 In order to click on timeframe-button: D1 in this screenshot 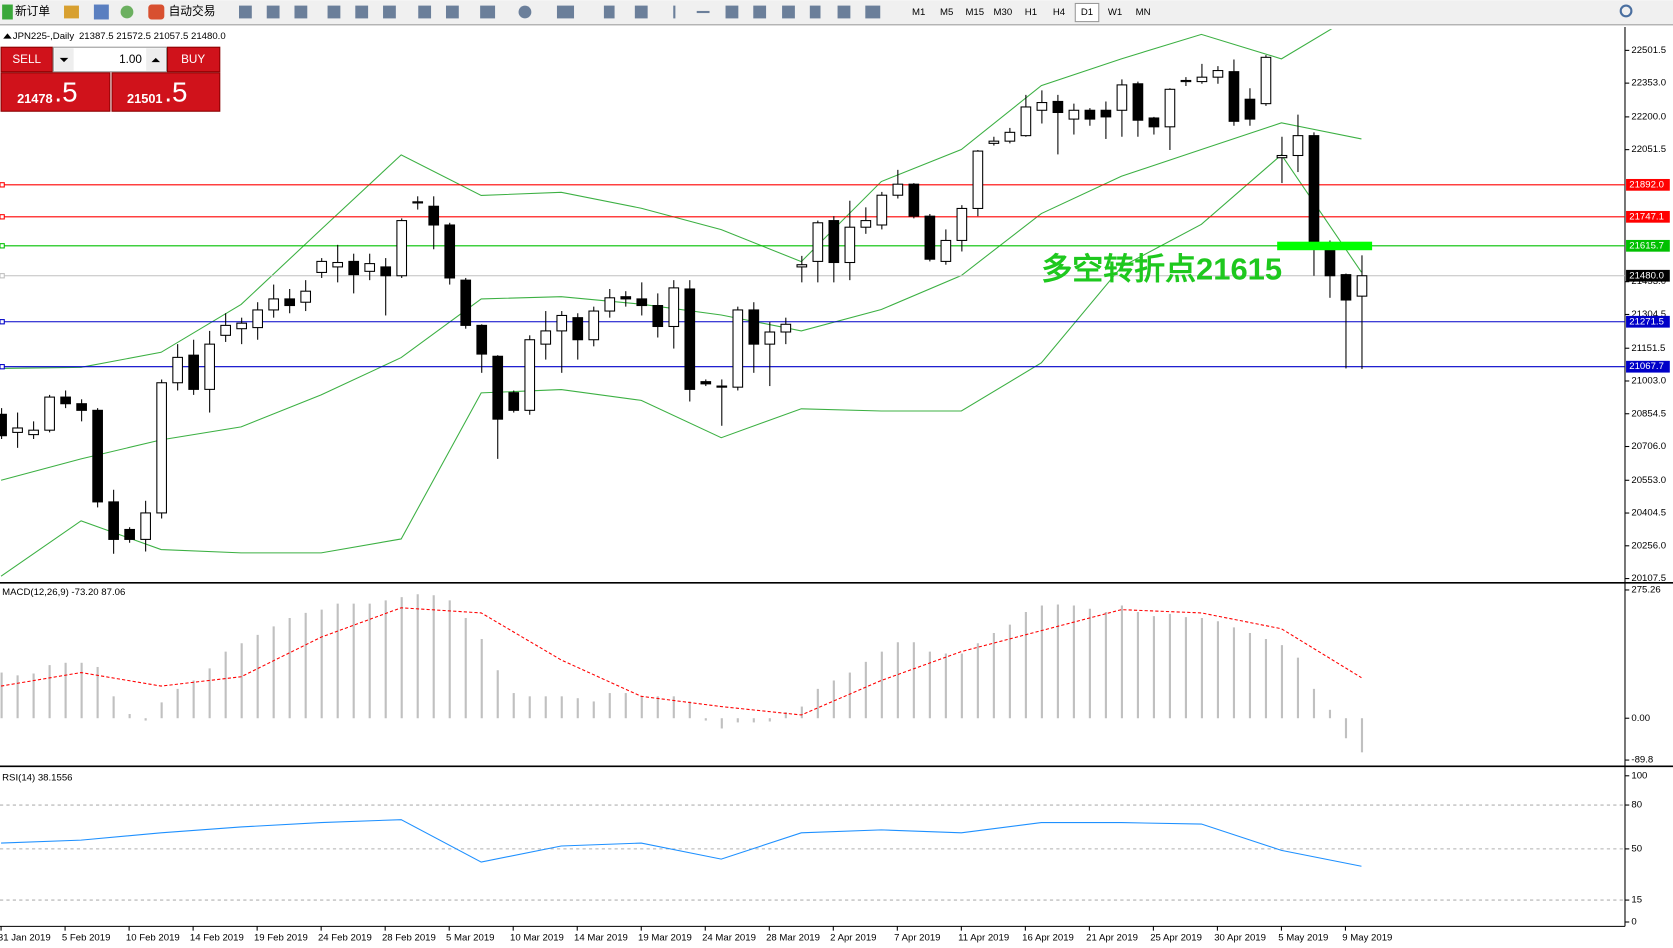, I will do `click(1087, 12)`.